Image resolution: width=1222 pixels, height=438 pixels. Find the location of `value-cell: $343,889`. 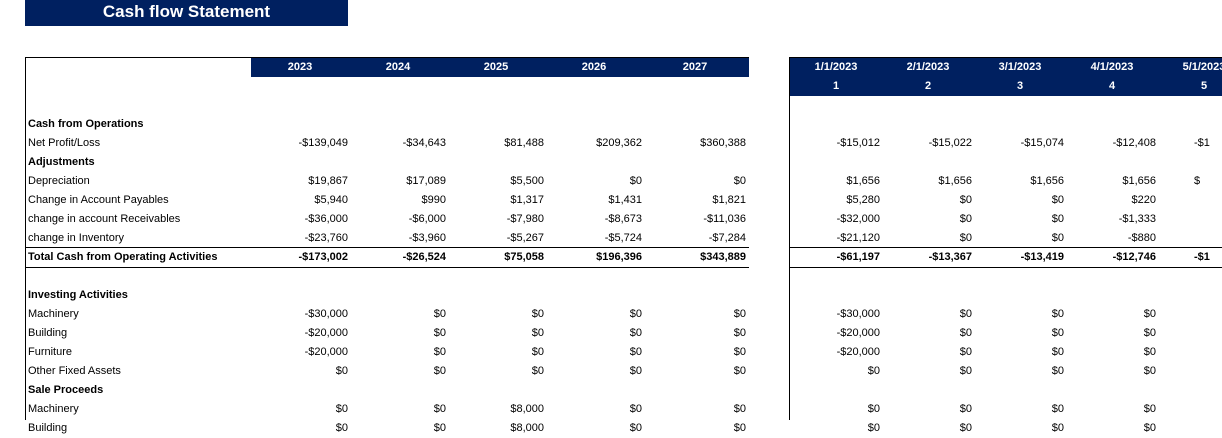

value-cell: $343,889 is located at coordinates (723, 257).